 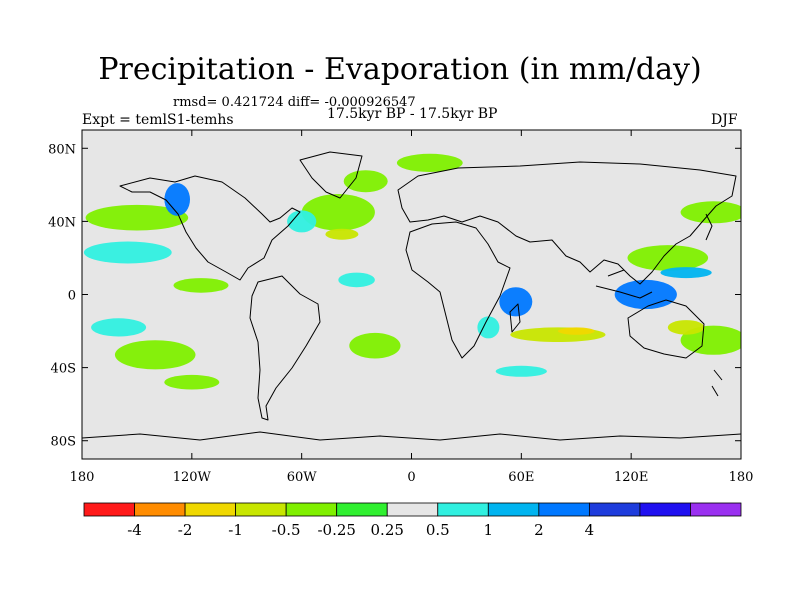 What do you see at coordinates (72, 296) in the screenshot?
I see `y-tick-label: 0` at bounding box center [72, 296].